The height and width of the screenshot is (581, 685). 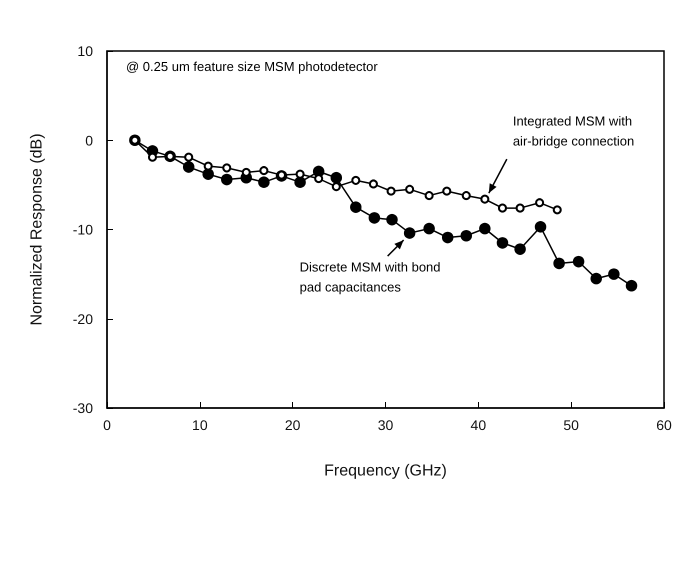 What do you see at coordinates (83, 230) in the screenshot?
I see `y-tick-label: -10` at bounding box center [83, 230].